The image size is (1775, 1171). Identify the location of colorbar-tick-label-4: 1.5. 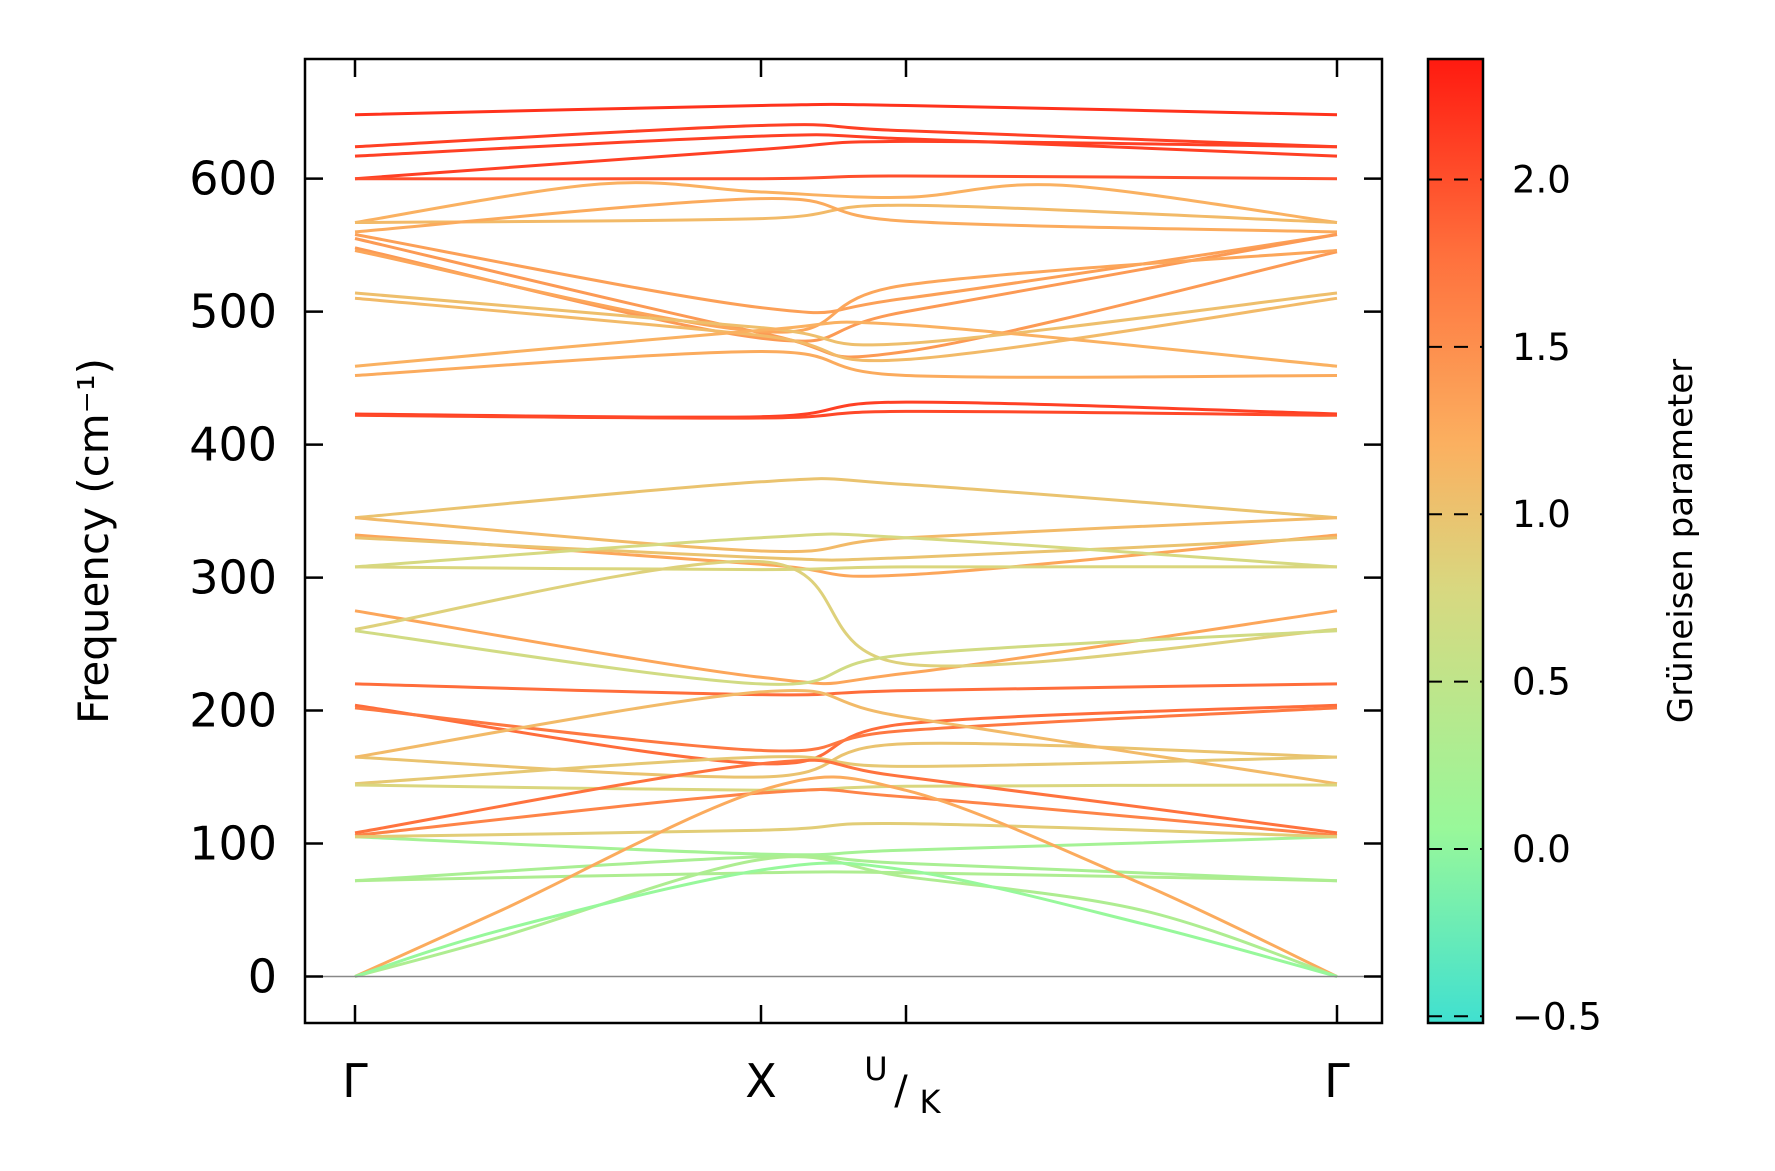
(1541, 347).